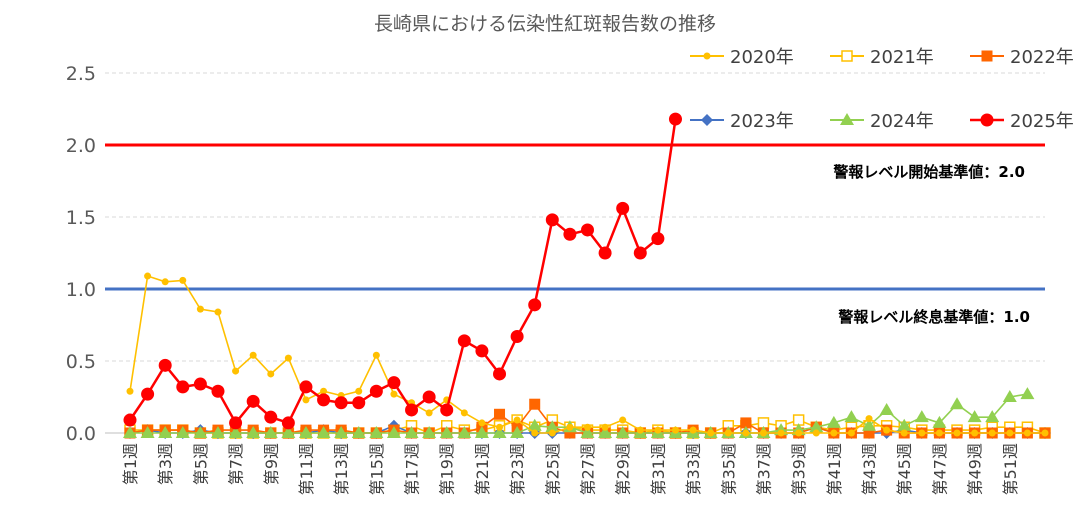  Describe the element at coordinates (545, 24) in the screenshot. I see `chart-title: 長崎県における伝染性紅斑報告数の推移` at that location.